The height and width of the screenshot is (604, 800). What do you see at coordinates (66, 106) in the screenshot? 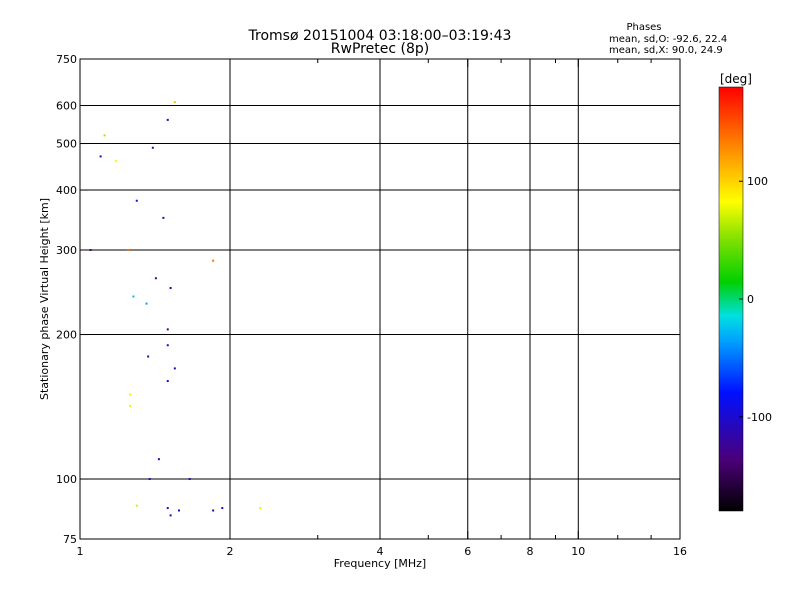
I see `y-tick-label: 600` at bounding box center [66, 106].